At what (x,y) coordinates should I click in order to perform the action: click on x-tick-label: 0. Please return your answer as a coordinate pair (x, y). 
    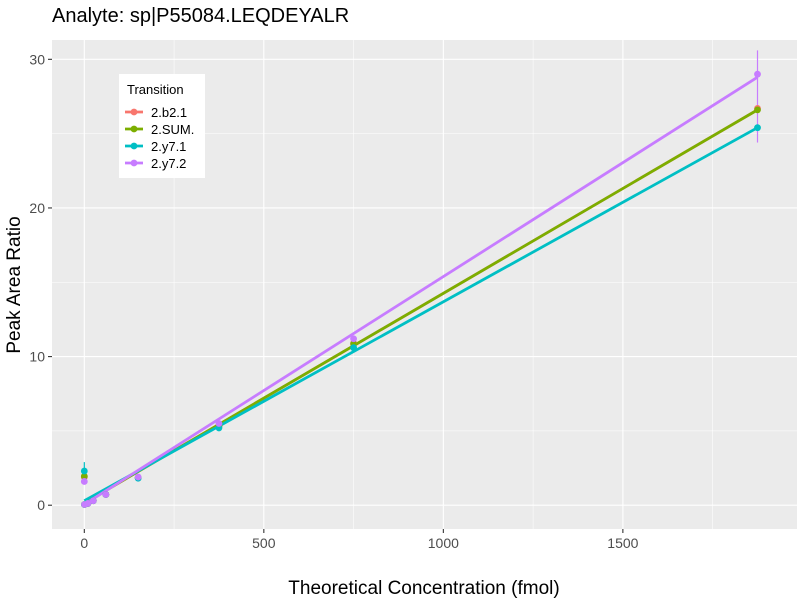
    Looking at the image, I should click on (84, 543).